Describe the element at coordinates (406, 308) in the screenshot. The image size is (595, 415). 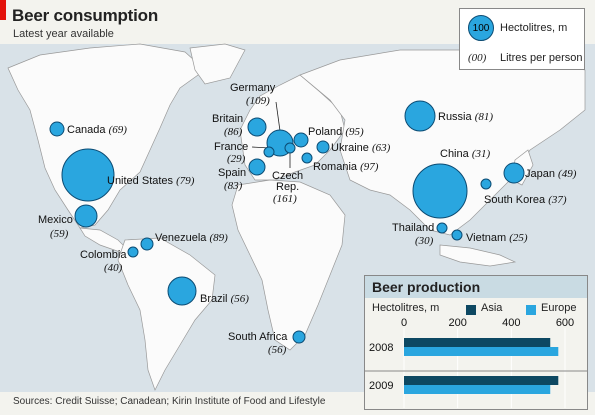
I see `production-units: Hectolitres, m` at that location.